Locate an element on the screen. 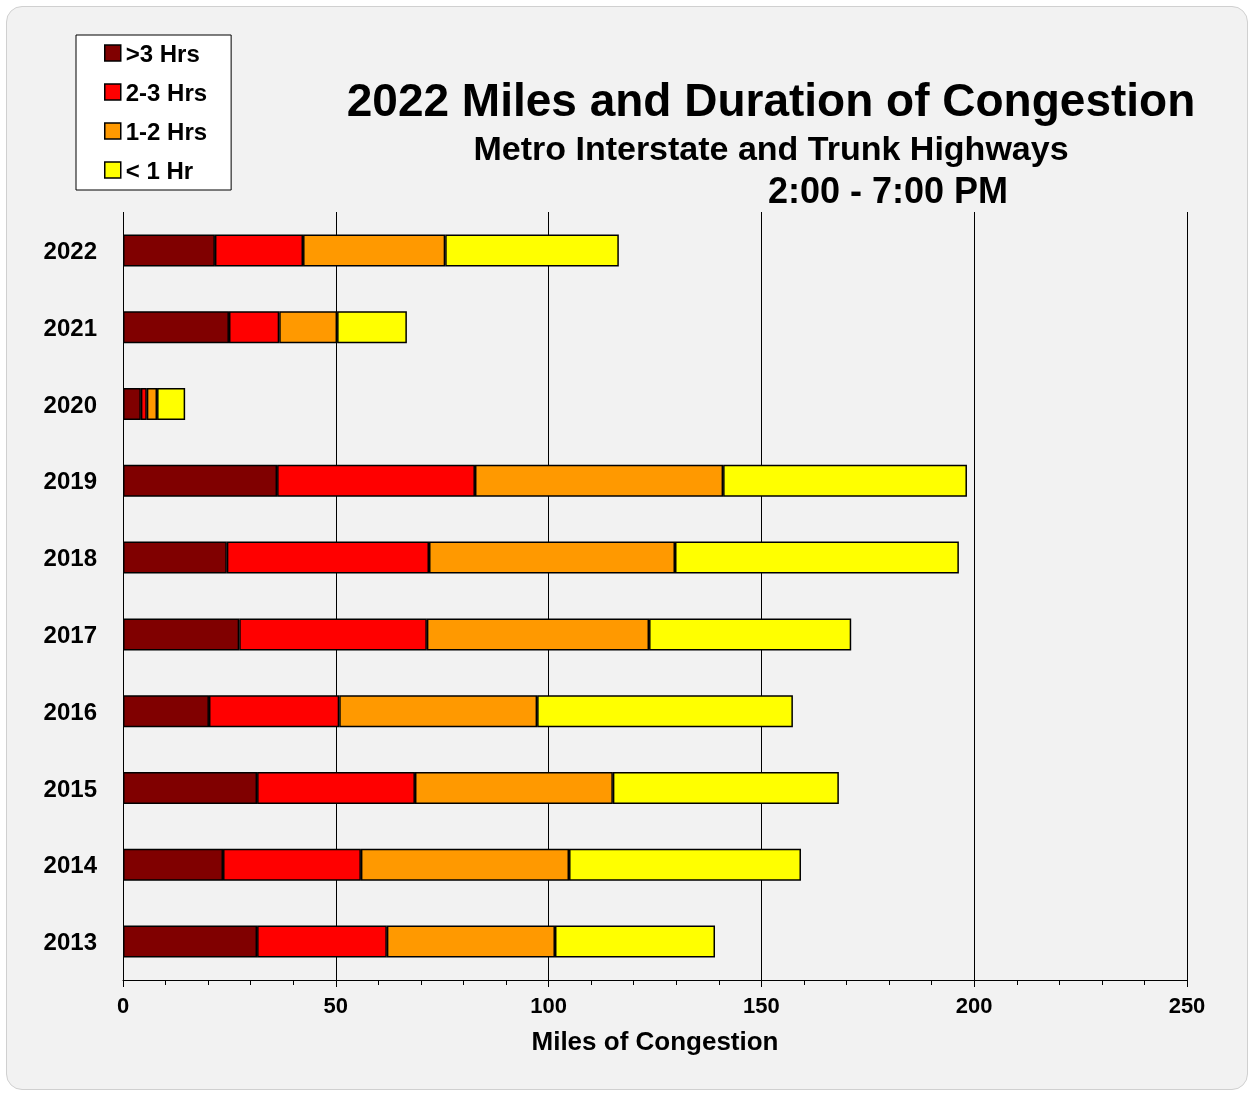 The width and height of the screenshot is (1253, 1095). legend-label: 2-3 Hrs is located at coordinates (166, 92).